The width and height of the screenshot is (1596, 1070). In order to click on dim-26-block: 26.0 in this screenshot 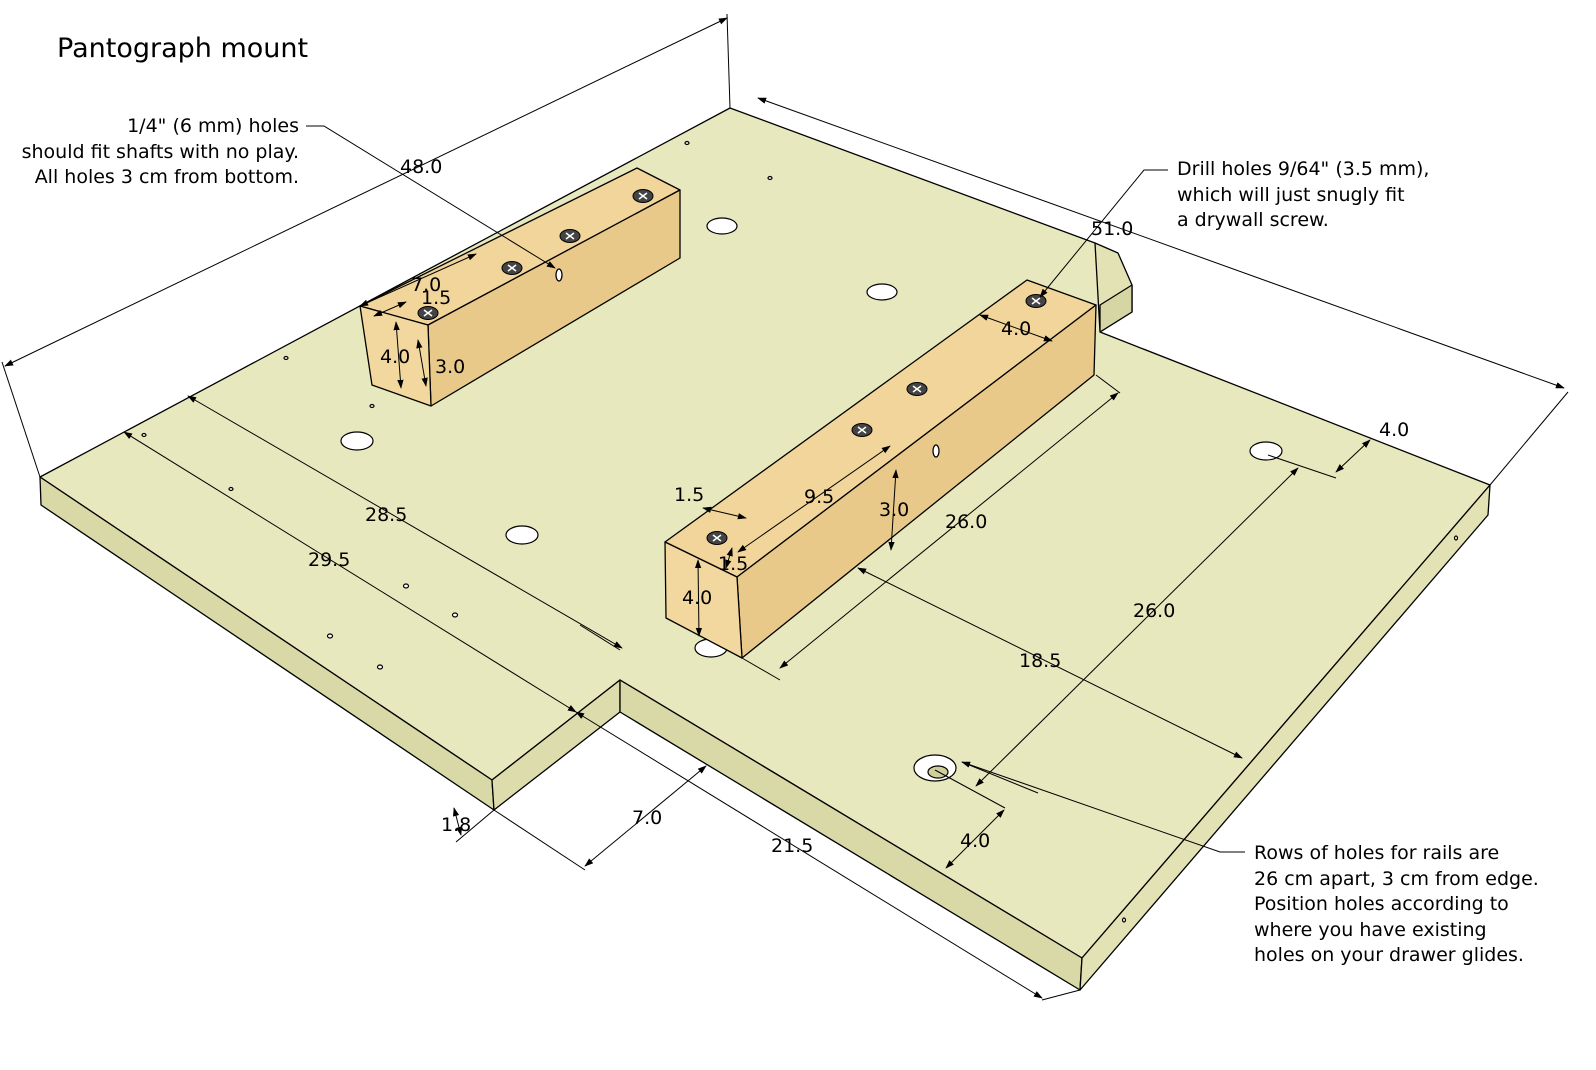, I will do `click(966, 522)`.